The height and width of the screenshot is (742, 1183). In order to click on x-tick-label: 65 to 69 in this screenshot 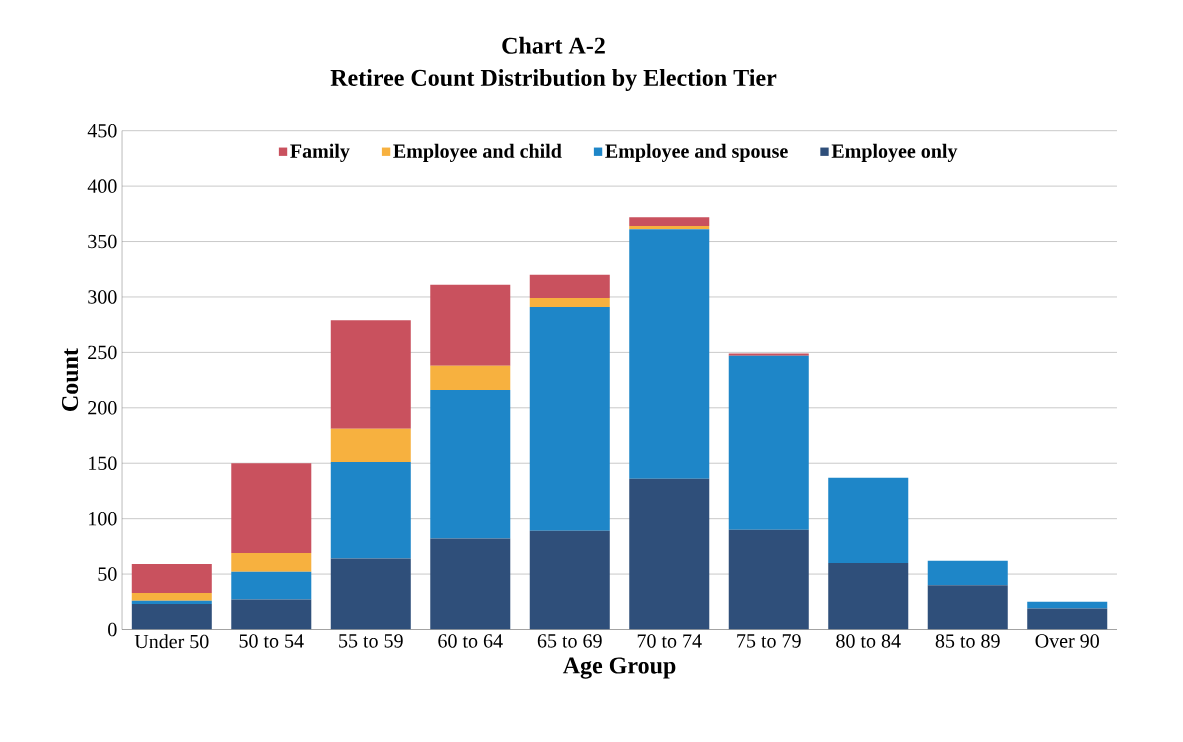, I will do `click(569, 641)`.